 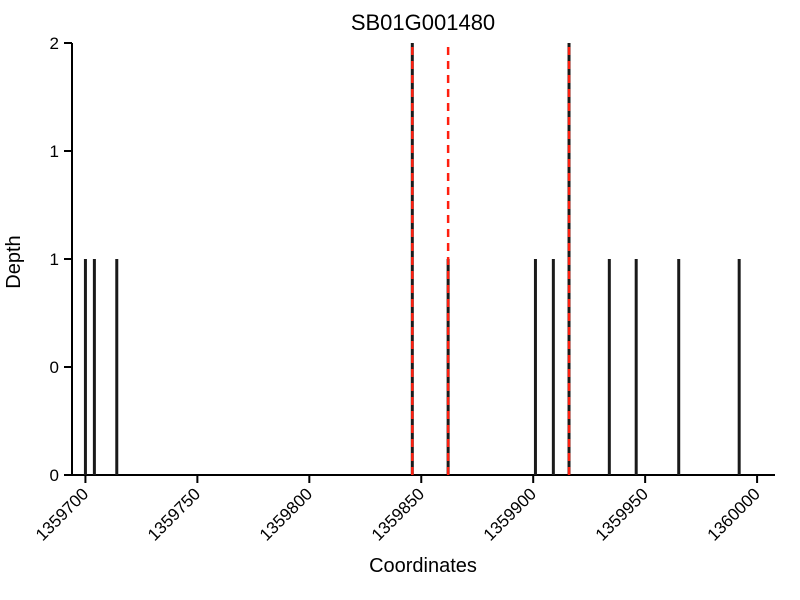 I want to click on x-tick-label: 1359750, so click(x=174, y=514).